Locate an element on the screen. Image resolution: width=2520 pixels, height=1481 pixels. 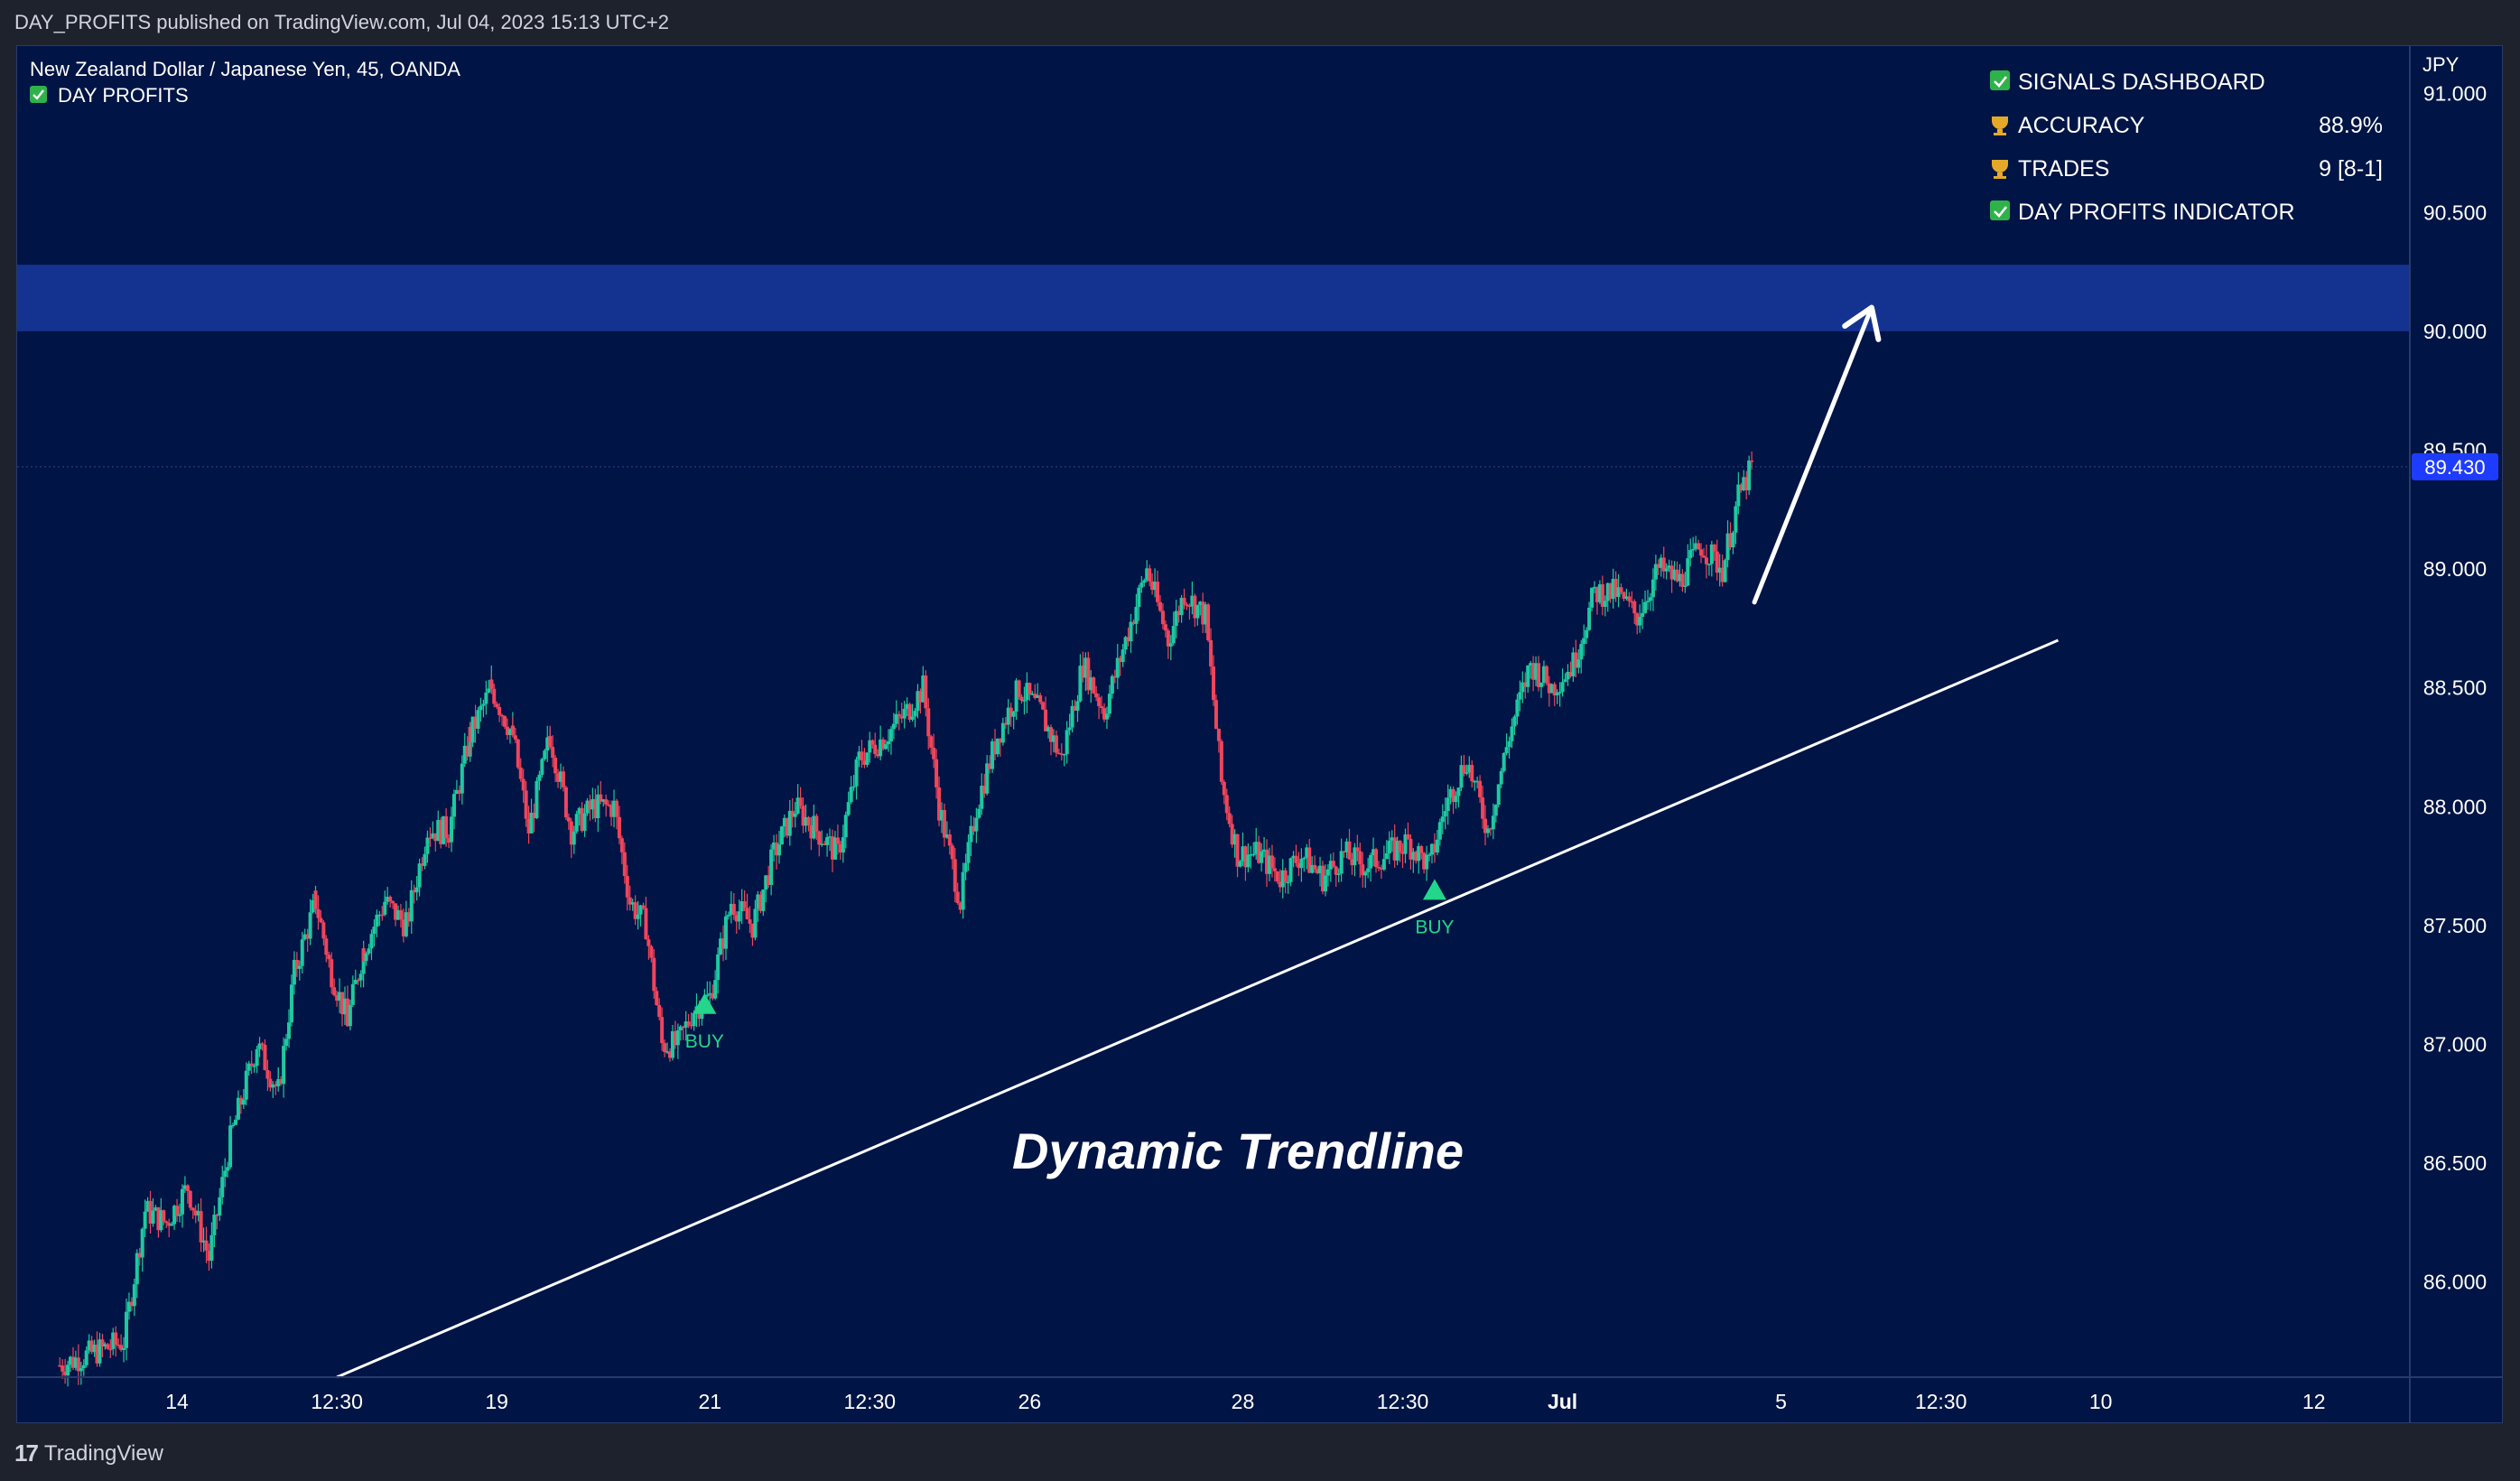
annotation-dynamic-trendline: Dynamic Trendline is located at coordinates (1238, 1150).